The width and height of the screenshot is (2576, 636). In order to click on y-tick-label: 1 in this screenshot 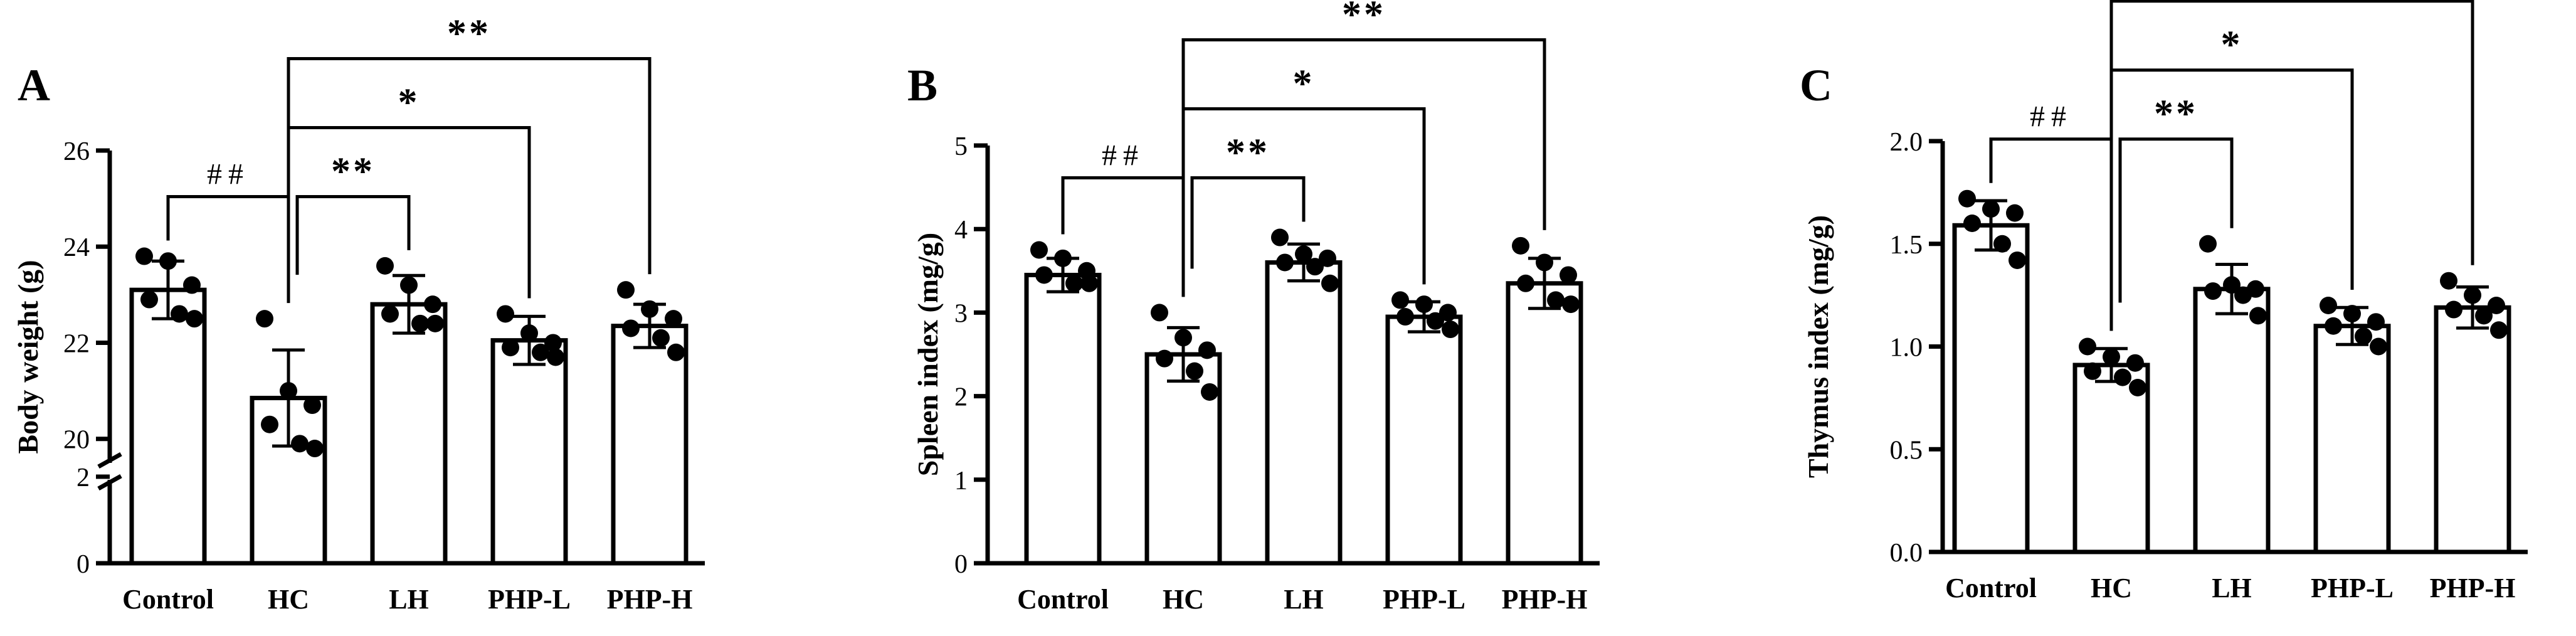, I will do `click(961, 481)`.